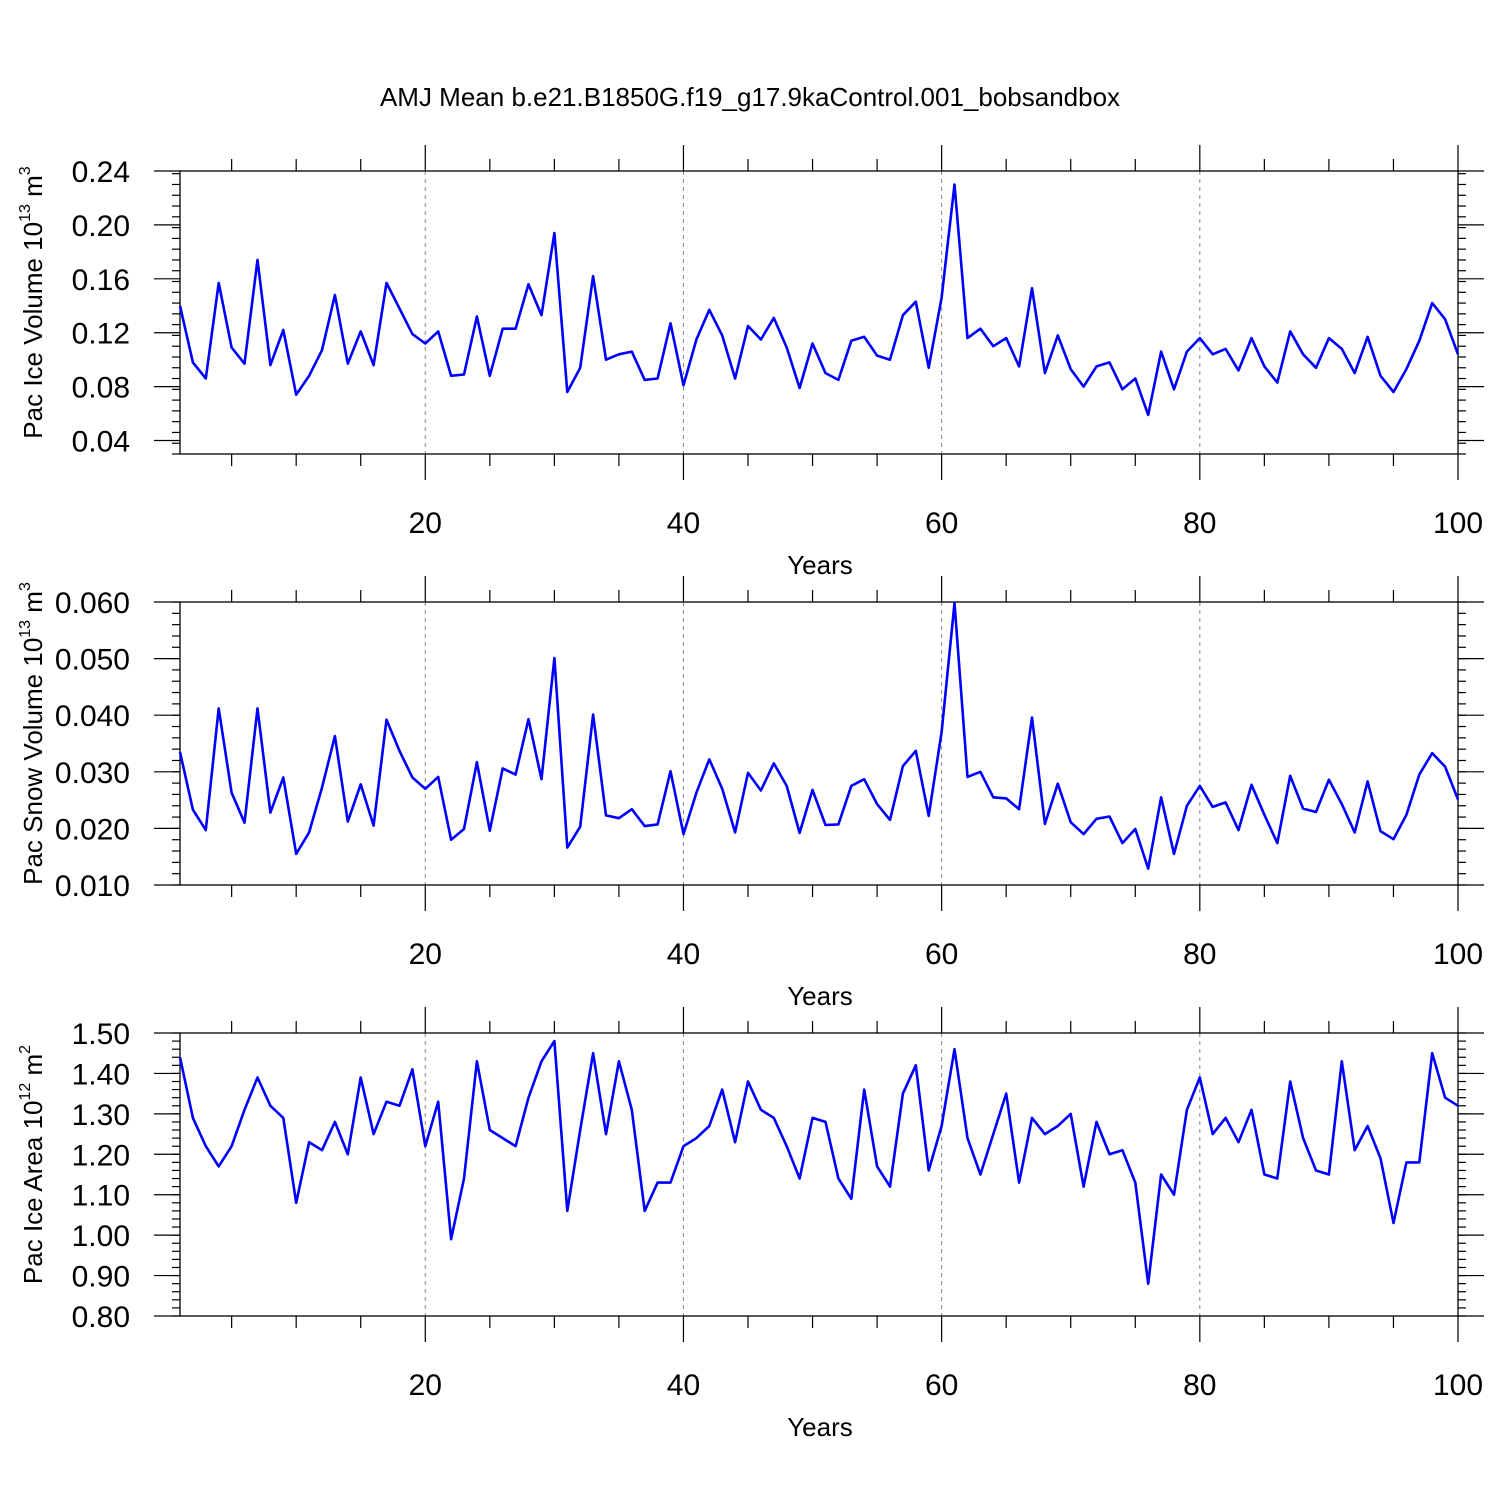 The width and height of the screenshot is (1500, 1500). Describe the element at coordinates (941, 523) in the screenshot. I see `ice-volume-xtick-label: 60` at that location.